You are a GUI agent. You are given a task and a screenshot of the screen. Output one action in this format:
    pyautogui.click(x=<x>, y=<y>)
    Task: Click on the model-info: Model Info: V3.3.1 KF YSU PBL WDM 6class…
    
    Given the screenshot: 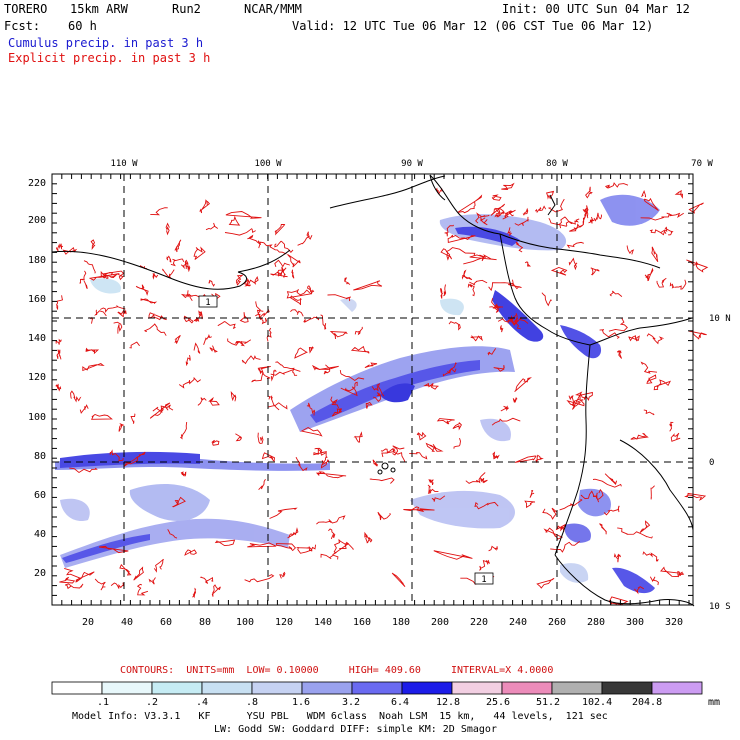 What is the action you would take?
    pyautogui.click(x=340, y=716)
    